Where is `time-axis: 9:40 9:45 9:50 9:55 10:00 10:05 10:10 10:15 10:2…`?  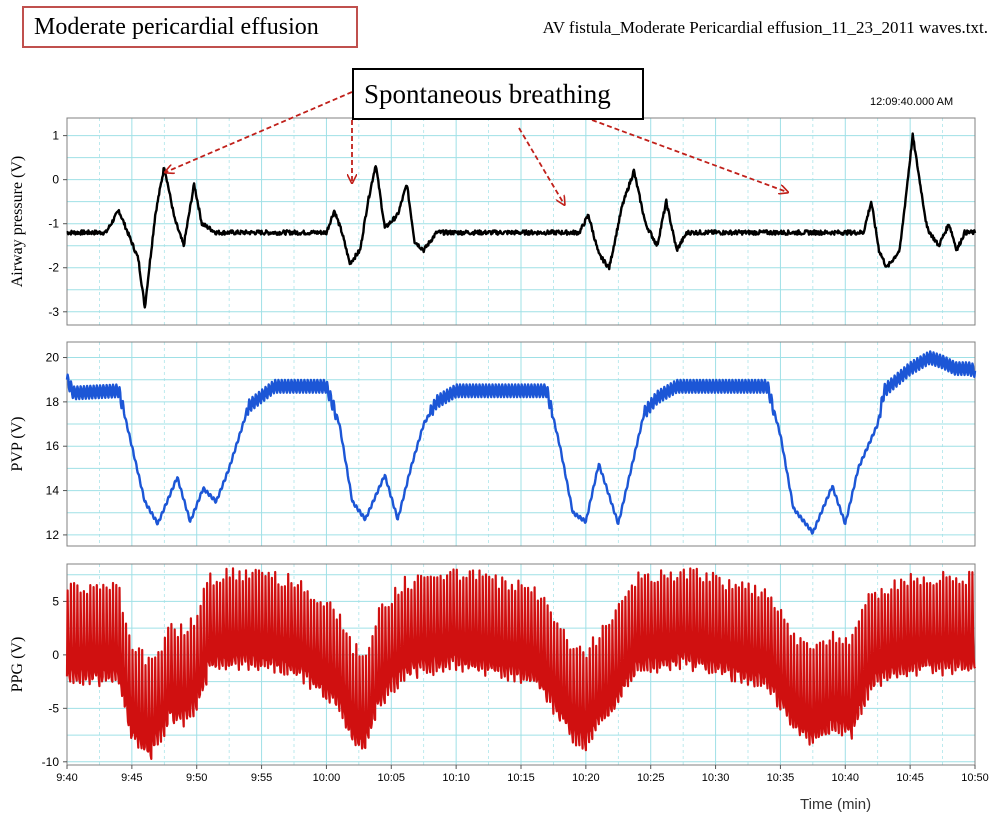 time-axis: 9:40 9:45 9:50 9:55 10:00 10:05 10:10 10:15 10:2… is located at coordinates (522, 774).